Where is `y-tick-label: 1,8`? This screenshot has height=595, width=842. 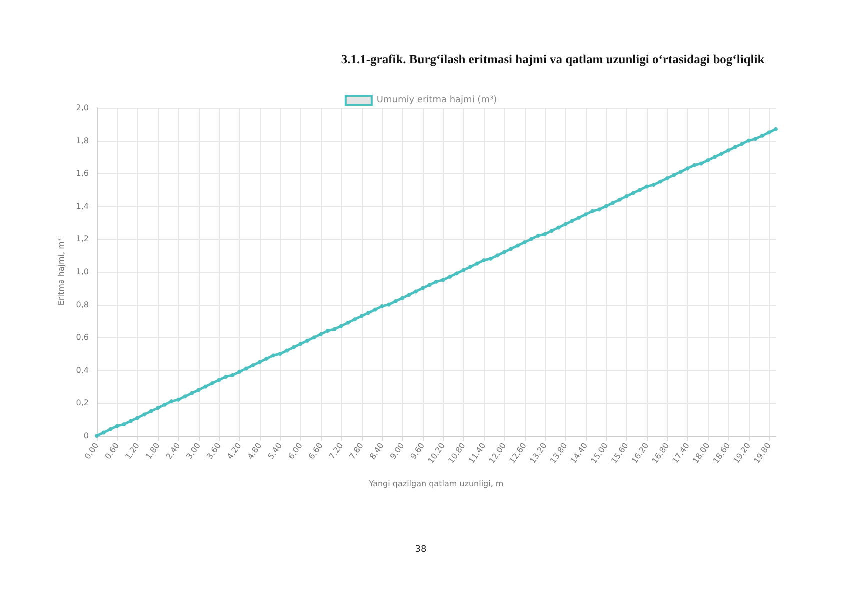 y-tick-label: 1,8 is located at coordinates (82, 141).